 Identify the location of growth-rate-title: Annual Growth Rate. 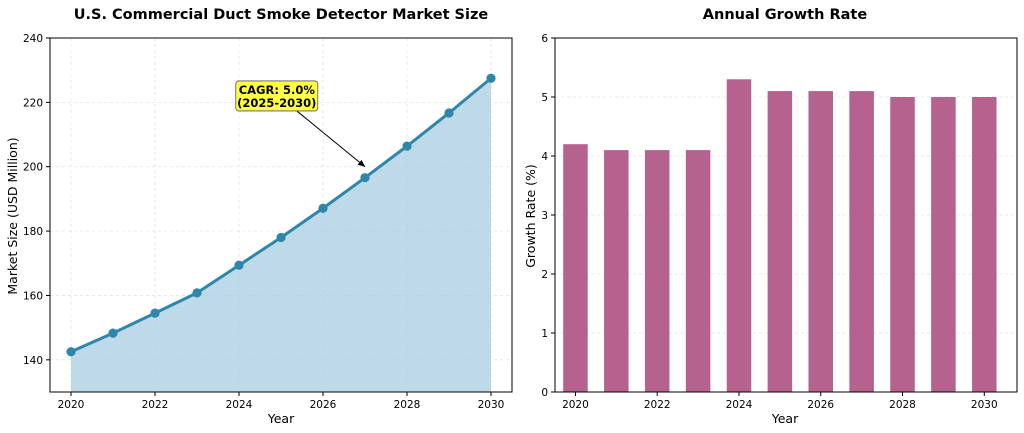
(785, 15).